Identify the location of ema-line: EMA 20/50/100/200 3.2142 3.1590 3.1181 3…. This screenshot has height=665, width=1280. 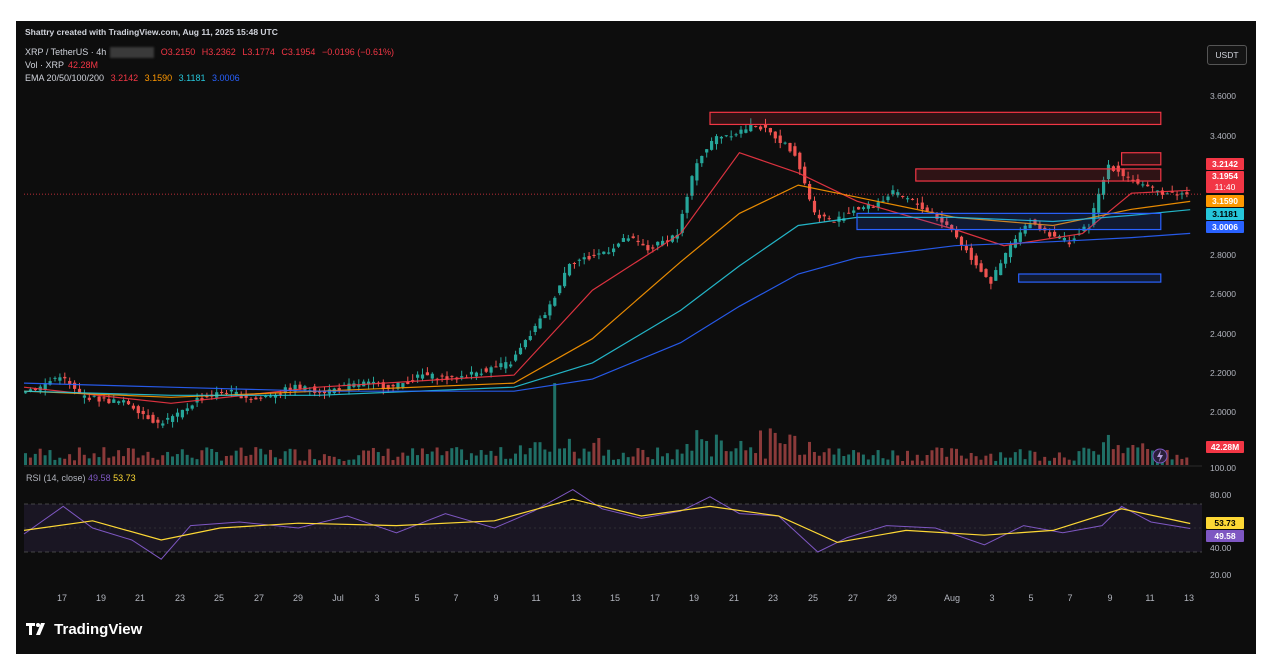
(134, 78).